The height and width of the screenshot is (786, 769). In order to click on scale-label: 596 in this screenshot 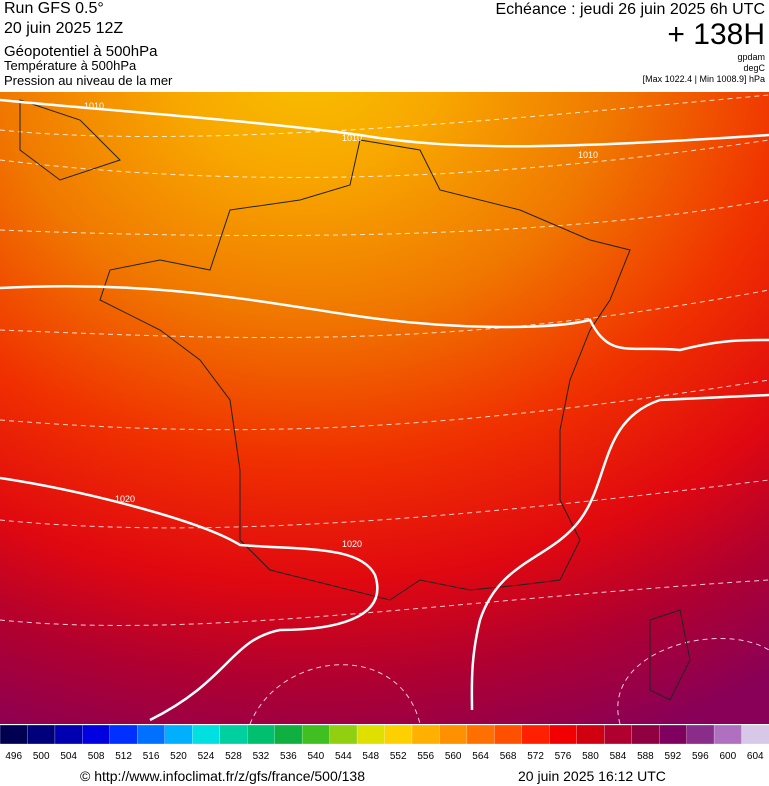, I will do `click(700, 756)`.